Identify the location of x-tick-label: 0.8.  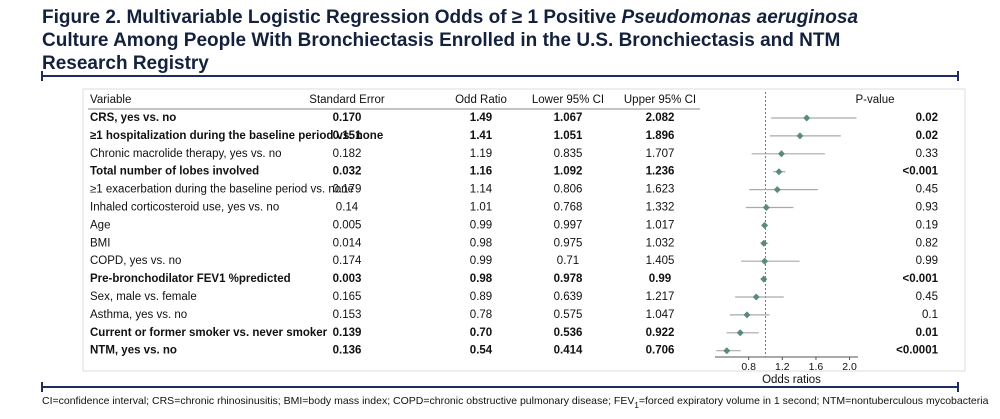
(748, 367).